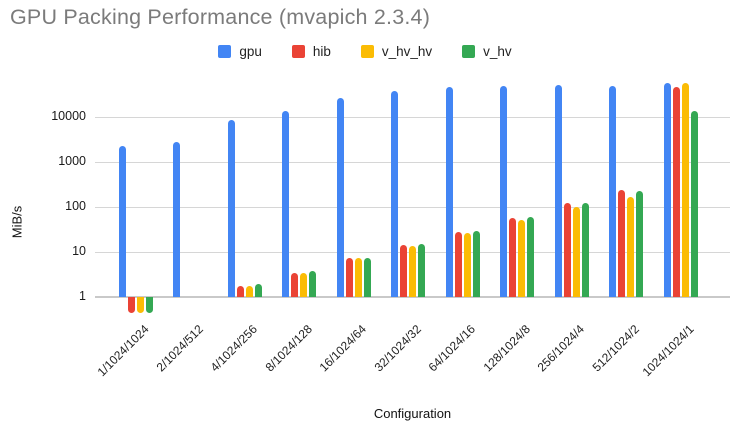 The height and width of the screenshot is (430, 730). I want to click on x-tick-label-512/1024/2: 512/1024/2, so click(615, 348).